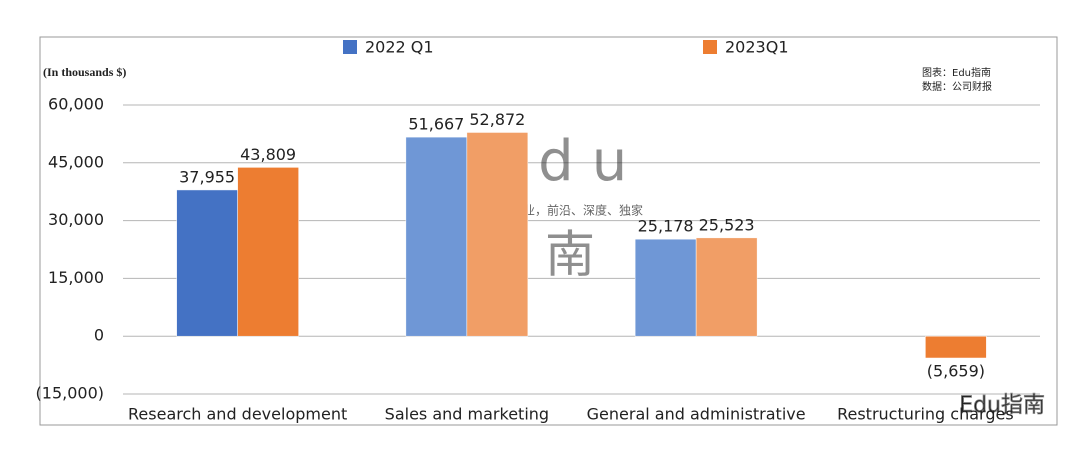 Image resolution: width=1080 pixels, height=453 pixels. What do you see at coordinates (956, 72) in the screenshot?
I see `source-note: 图表：Edu指南` at bounding box center [956, 72].